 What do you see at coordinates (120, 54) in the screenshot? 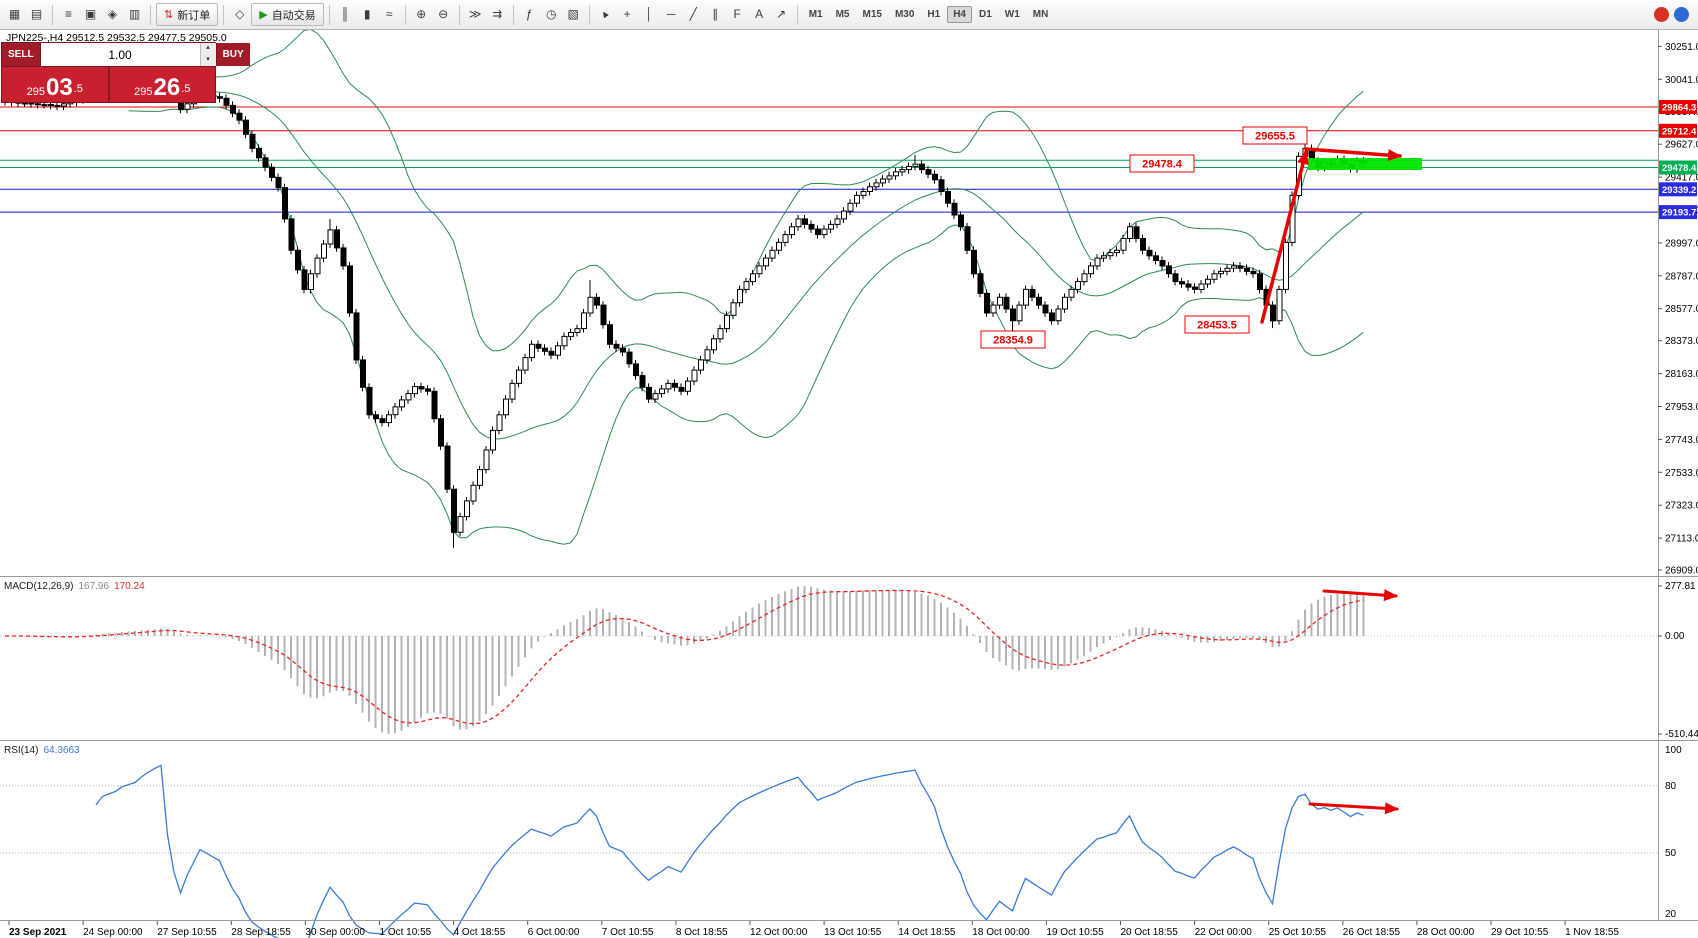
I see `volume-input` at bounding box center [120, 54].